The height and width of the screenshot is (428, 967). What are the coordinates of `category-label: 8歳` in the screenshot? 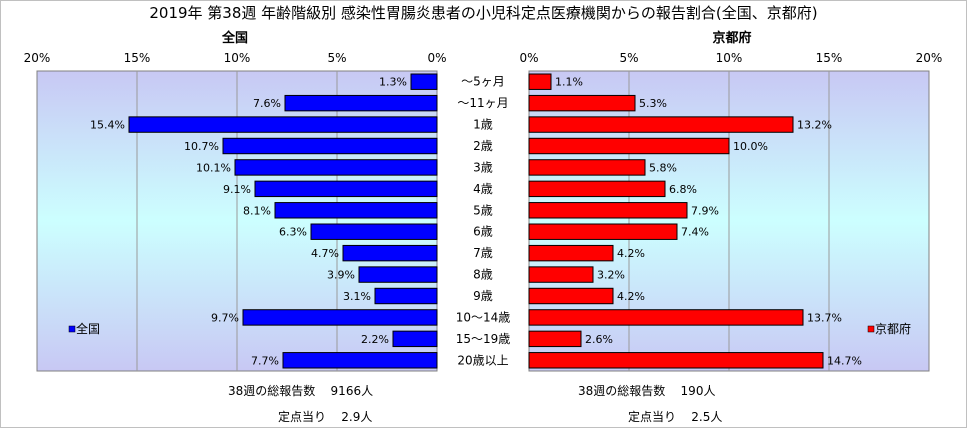 It's located at (483, 275).